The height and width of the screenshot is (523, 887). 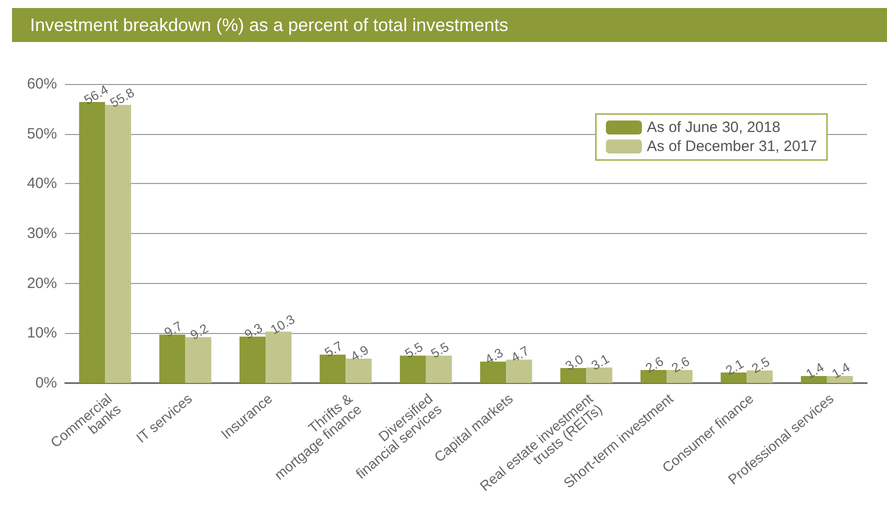 What do you see at coordinates (41, 233) in the screenshot?
I see `y-tick-label: 30%` at bounding box center [41, 233].